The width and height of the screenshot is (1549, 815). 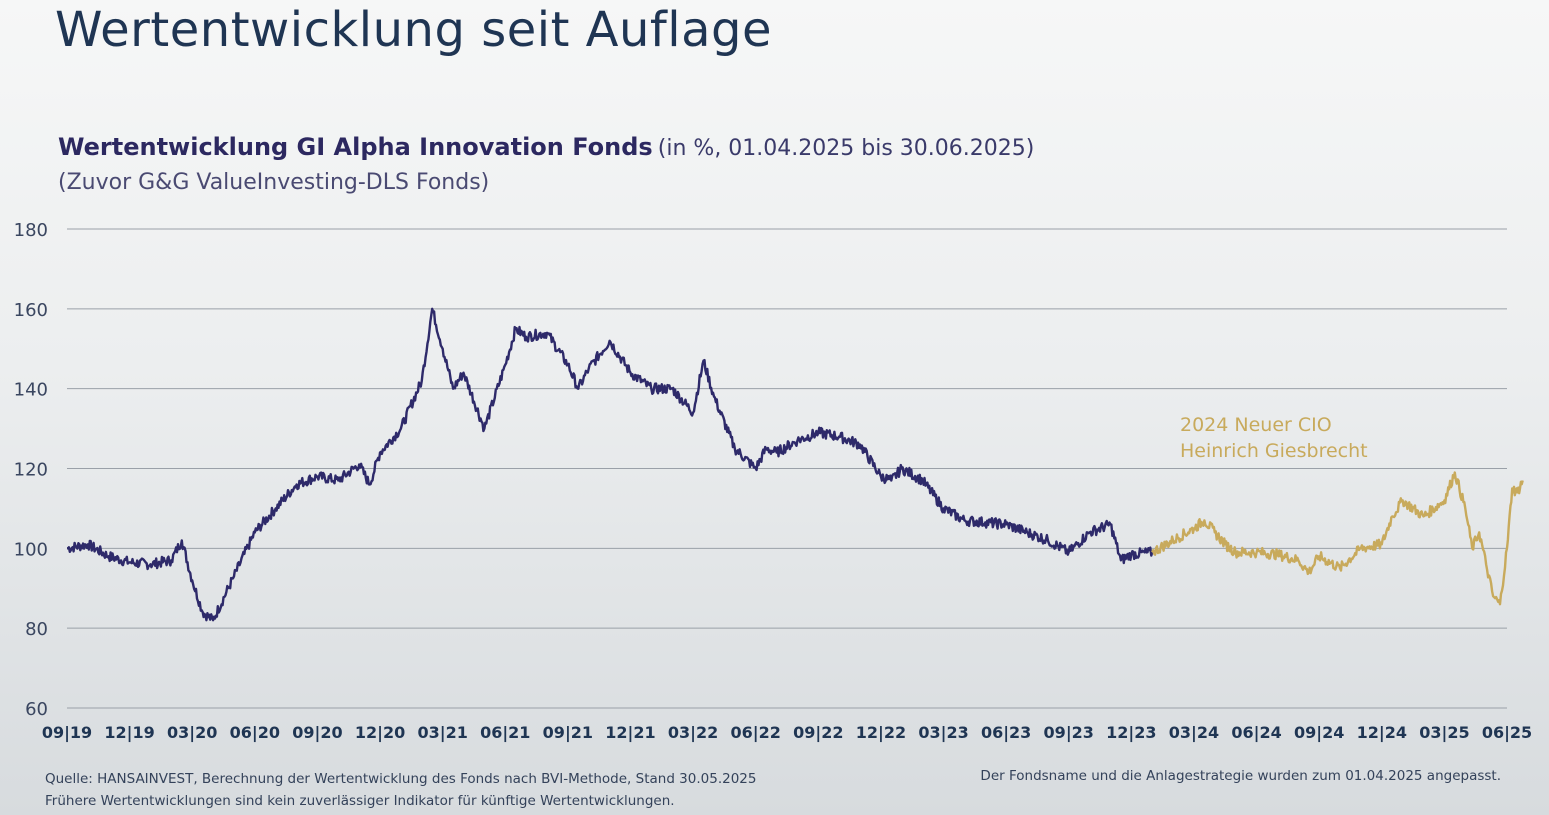 I want to click on x-tick-label: 12|24, so click(x=1382, y=733).